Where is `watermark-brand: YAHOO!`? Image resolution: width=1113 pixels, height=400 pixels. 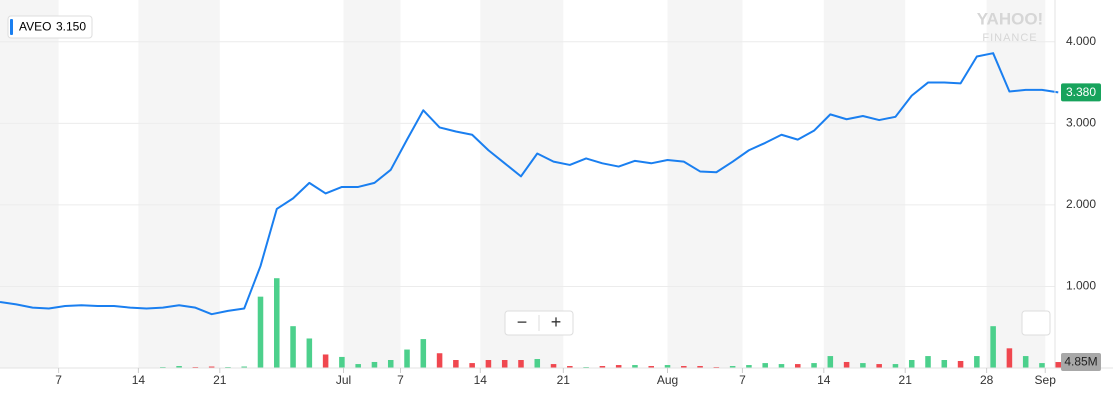 watermark-brand: YAHOO! is located at coordinates (1010, 18).